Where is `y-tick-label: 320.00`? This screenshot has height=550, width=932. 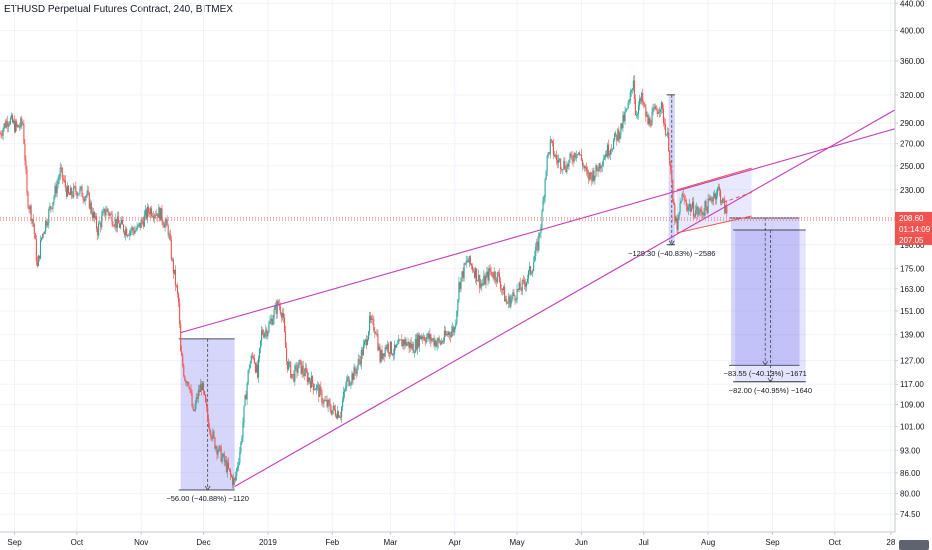 y-tick-label: 320.00 is located at coordinates (912, 95).